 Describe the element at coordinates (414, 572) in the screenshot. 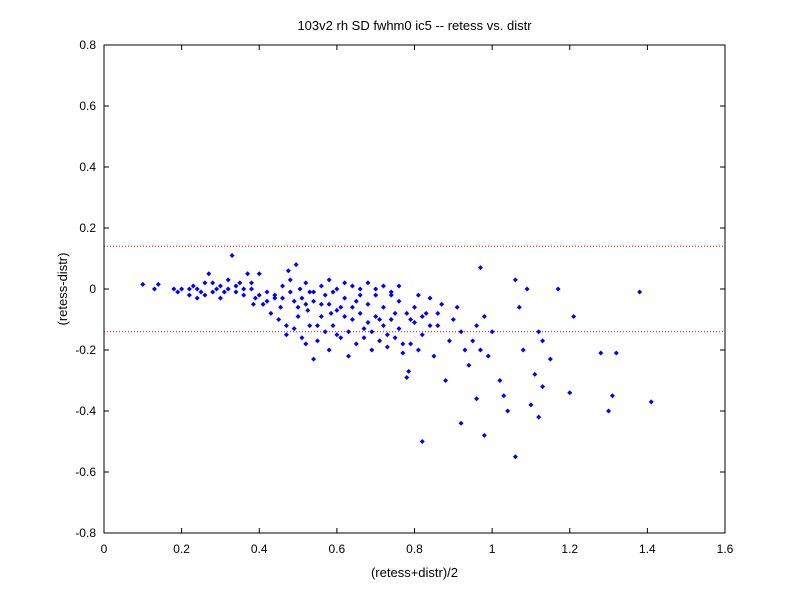

I see `x-axis-label: (retess+distr)/2` at that location.